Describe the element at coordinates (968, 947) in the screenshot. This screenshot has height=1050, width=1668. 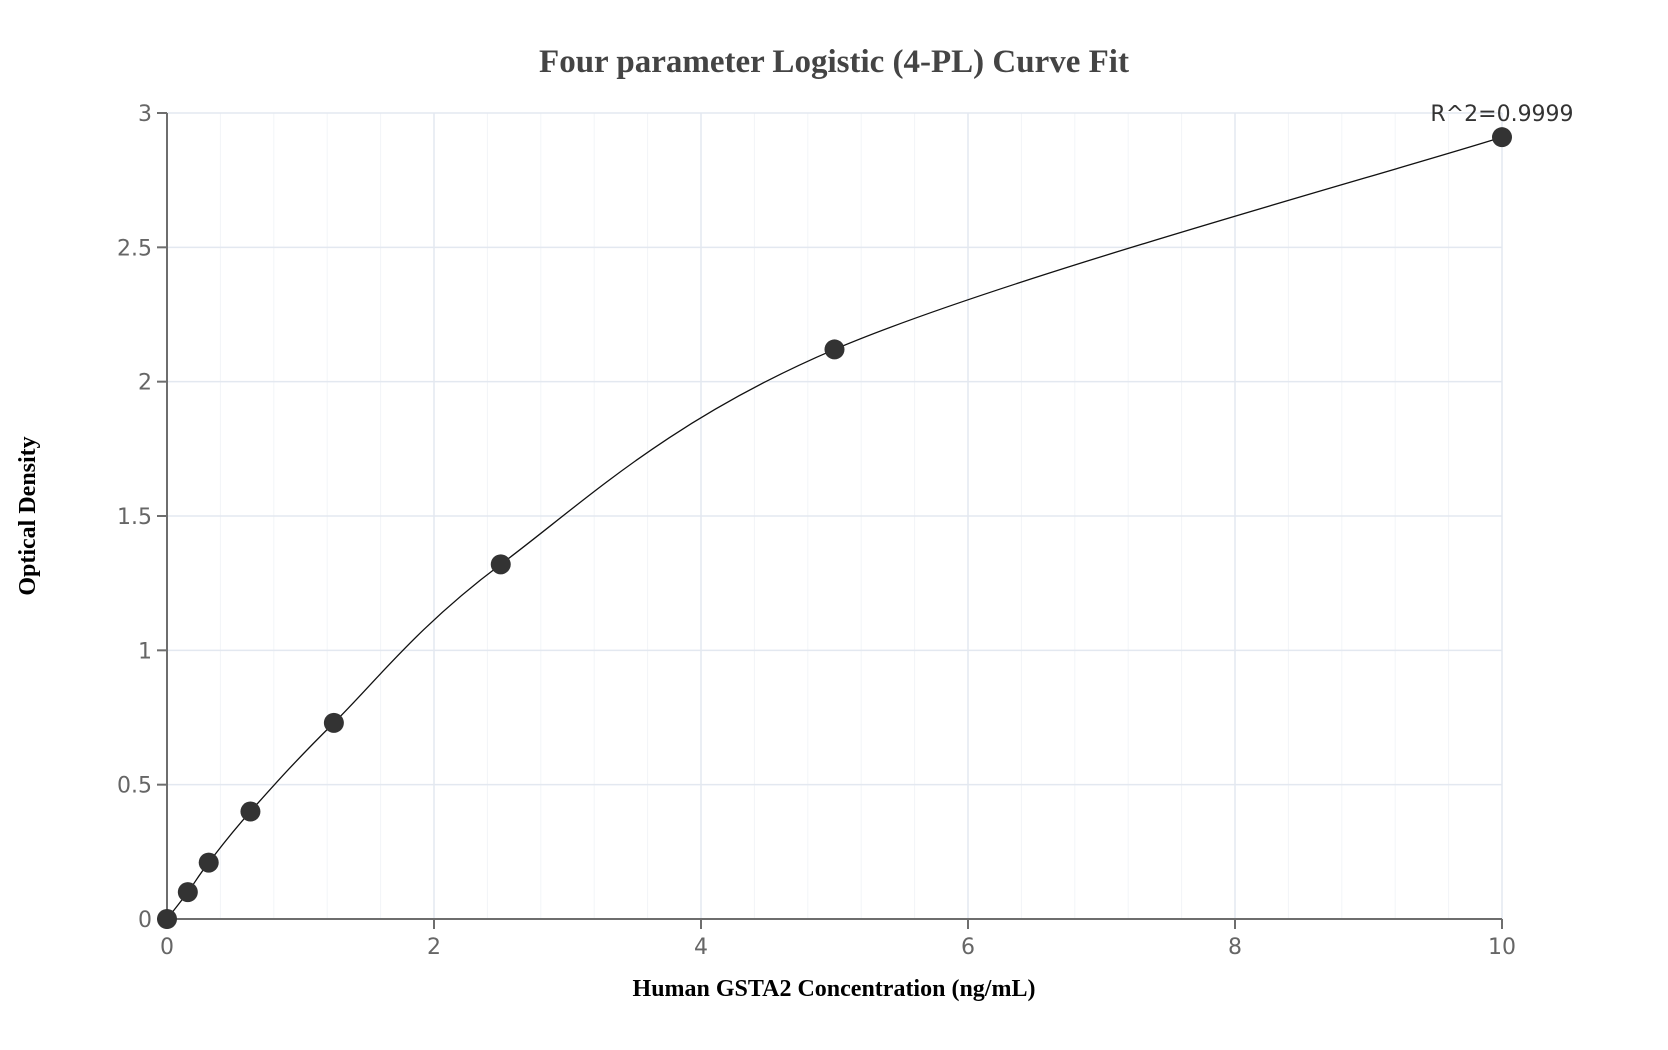
I see `x-tick-label: 6` at that location.